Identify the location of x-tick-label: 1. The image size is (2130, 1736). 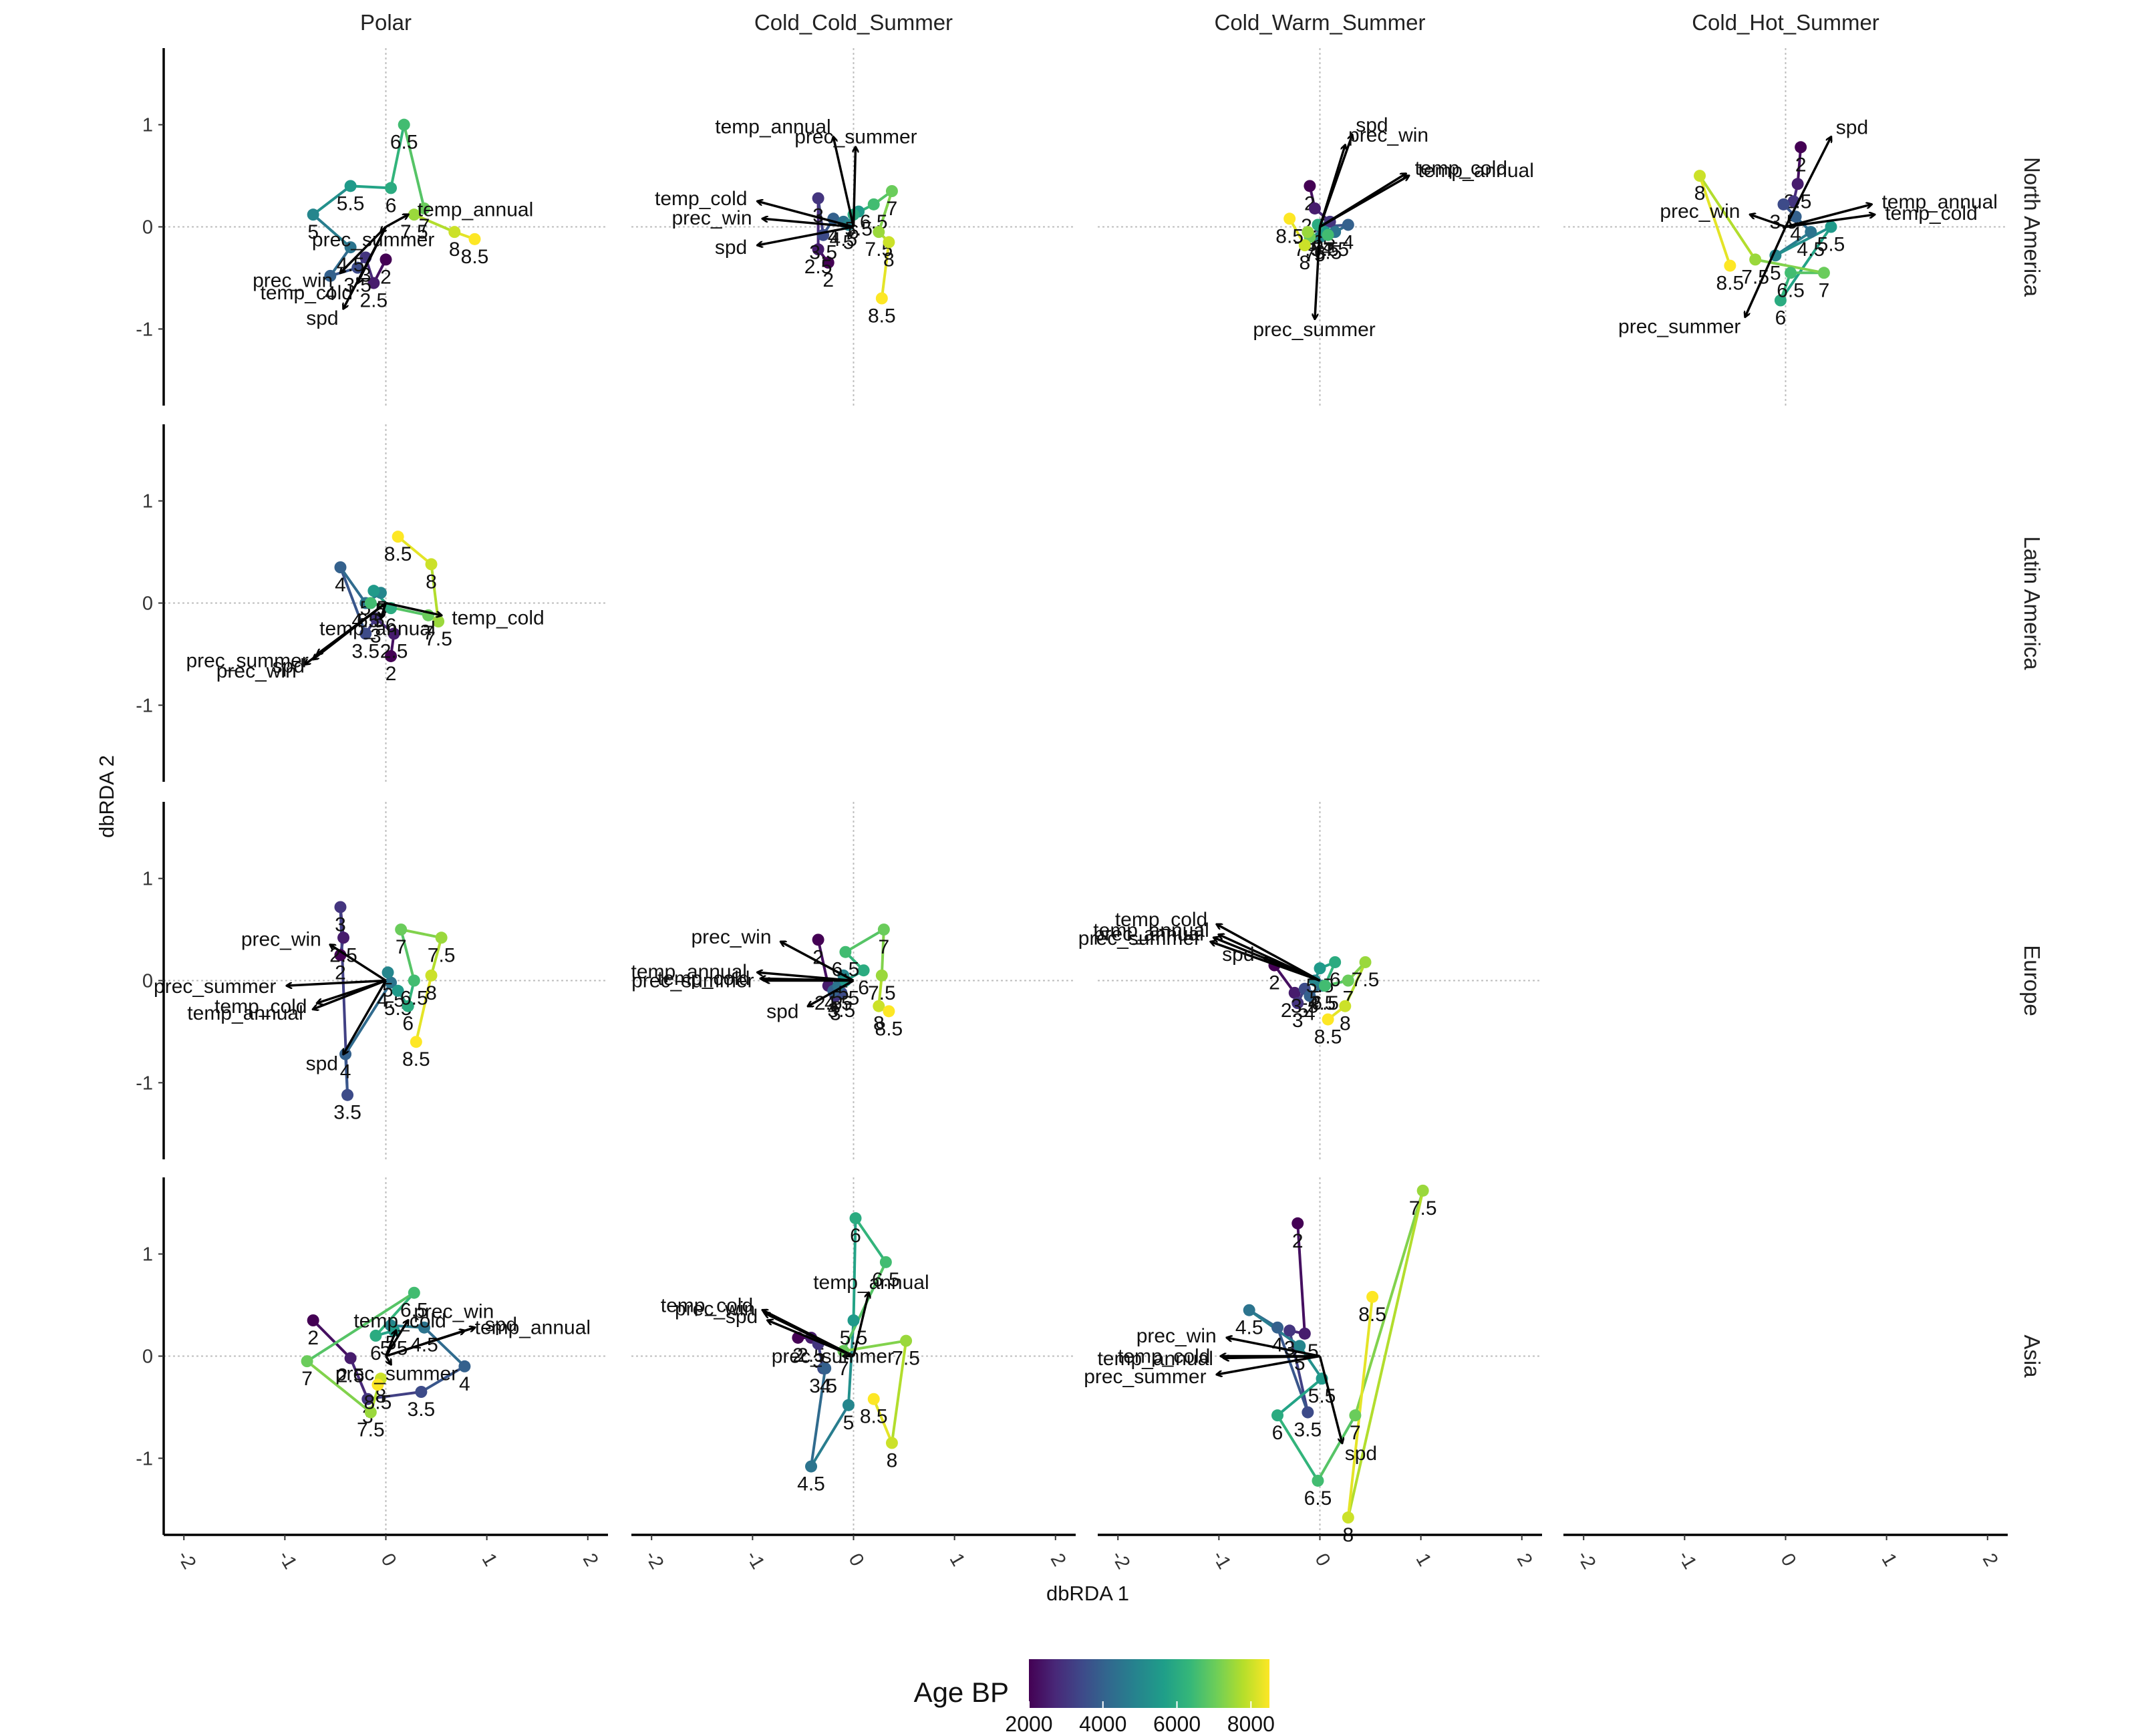
(1889, 1560).